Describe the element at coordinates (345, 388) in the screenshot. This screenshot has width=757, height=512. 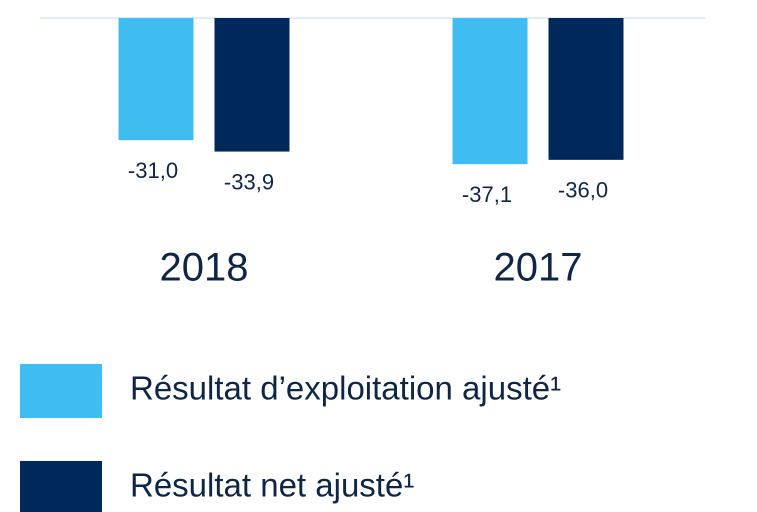
I see `legend-label: Résultat d’exploitation ajusté¹` at that location.